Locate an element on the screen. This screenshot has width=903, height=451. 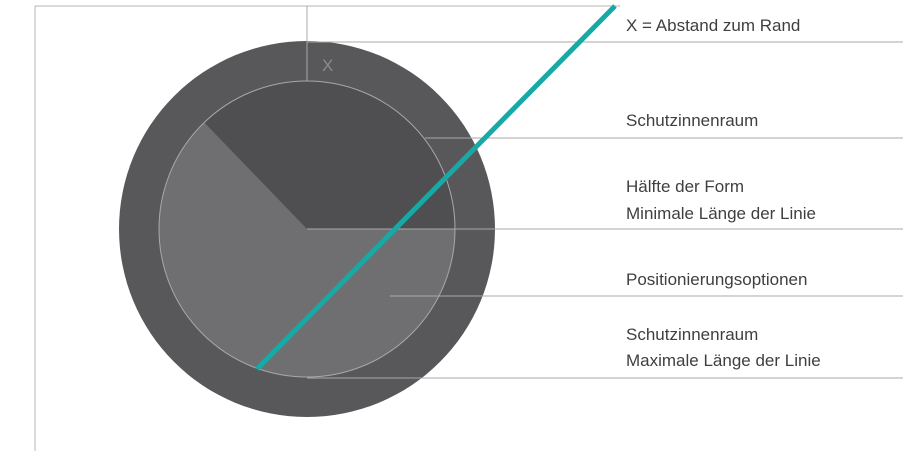
label-protection-space: Schutzinnenraum is located at coordinates (692, 120).